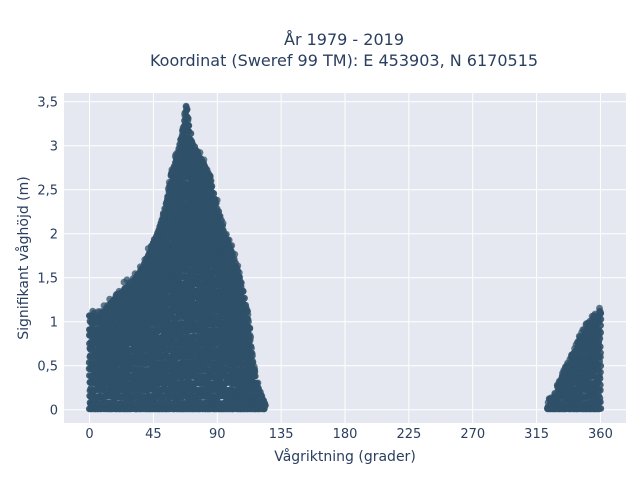 This screenshot has width=640, height=480. Describe the element at coordinates (47, 102) in the screenshot. I see `y-tick-label: 3,5` at that location.